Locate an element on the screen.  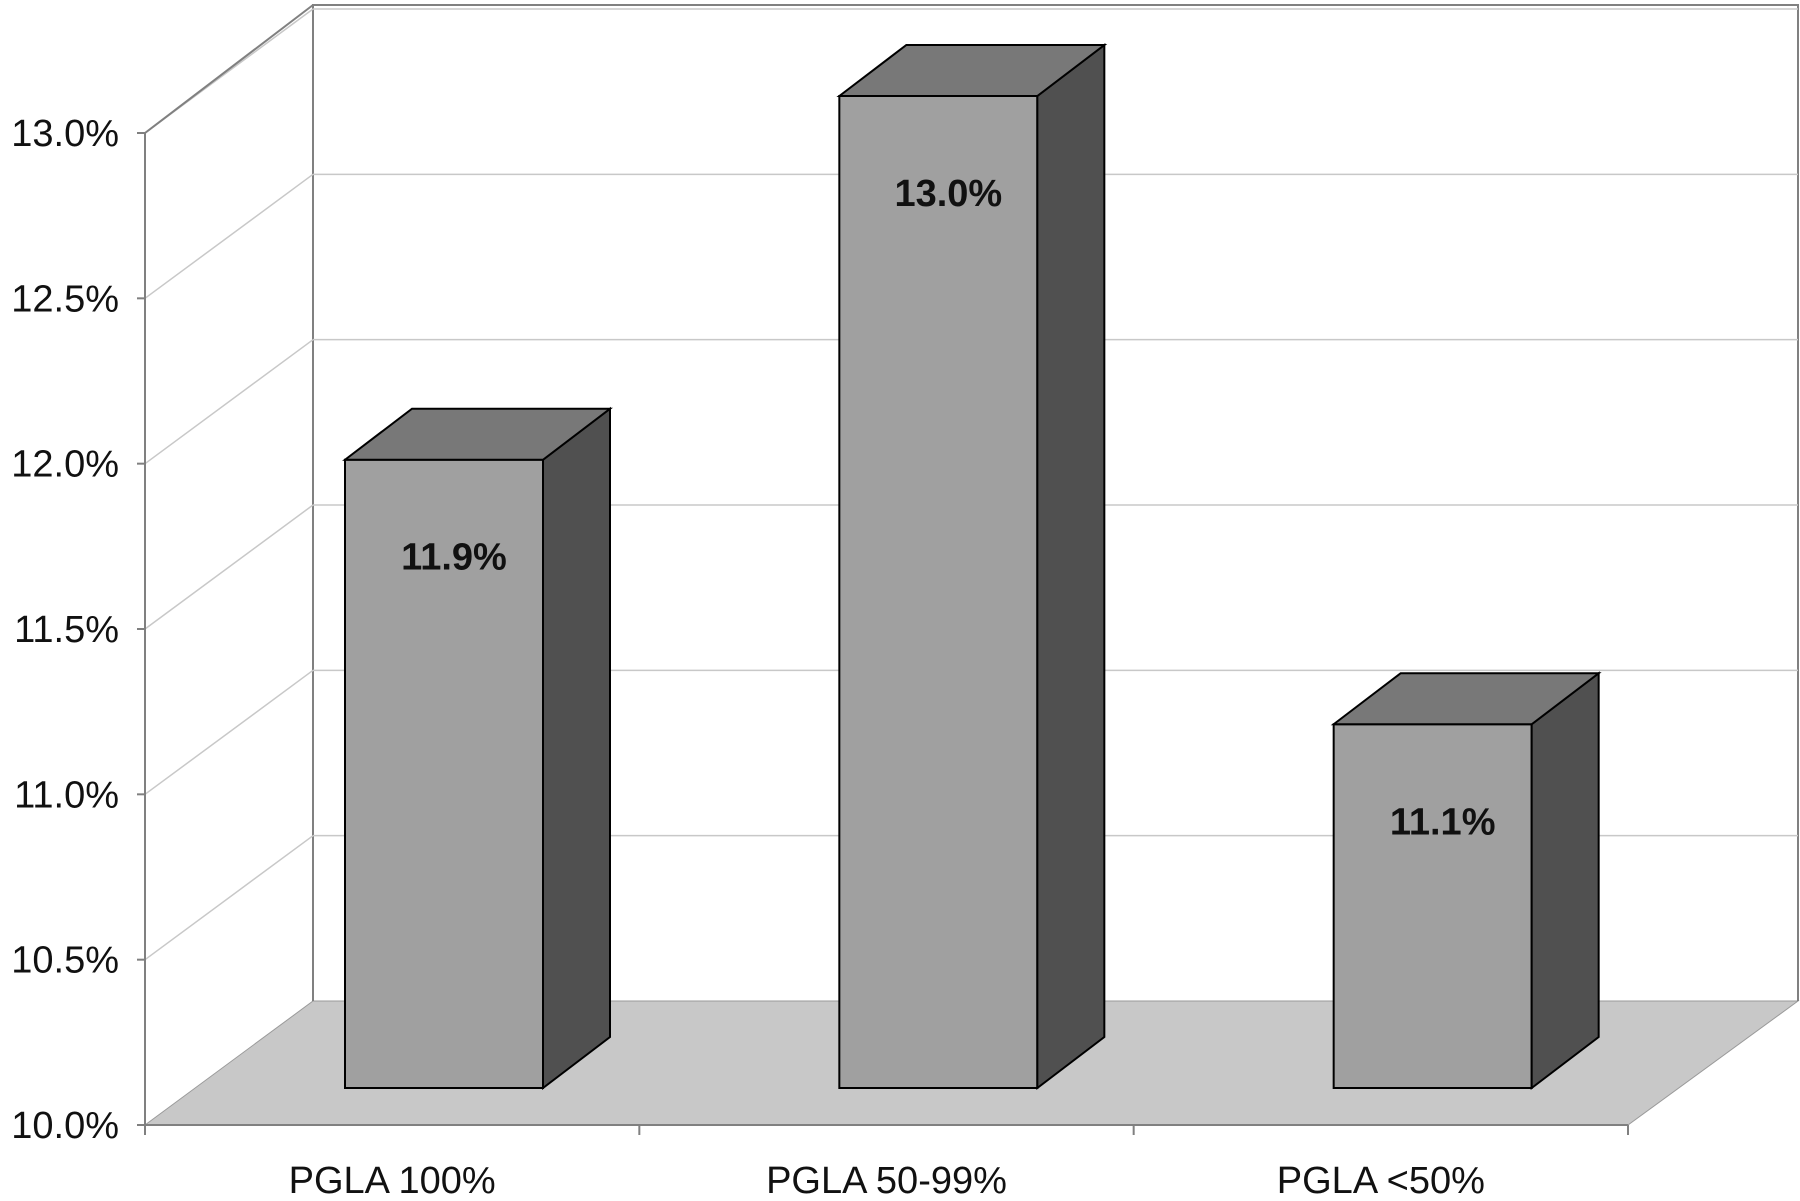
y-tick-label: 11.0% is located at coordinates (66, 795).